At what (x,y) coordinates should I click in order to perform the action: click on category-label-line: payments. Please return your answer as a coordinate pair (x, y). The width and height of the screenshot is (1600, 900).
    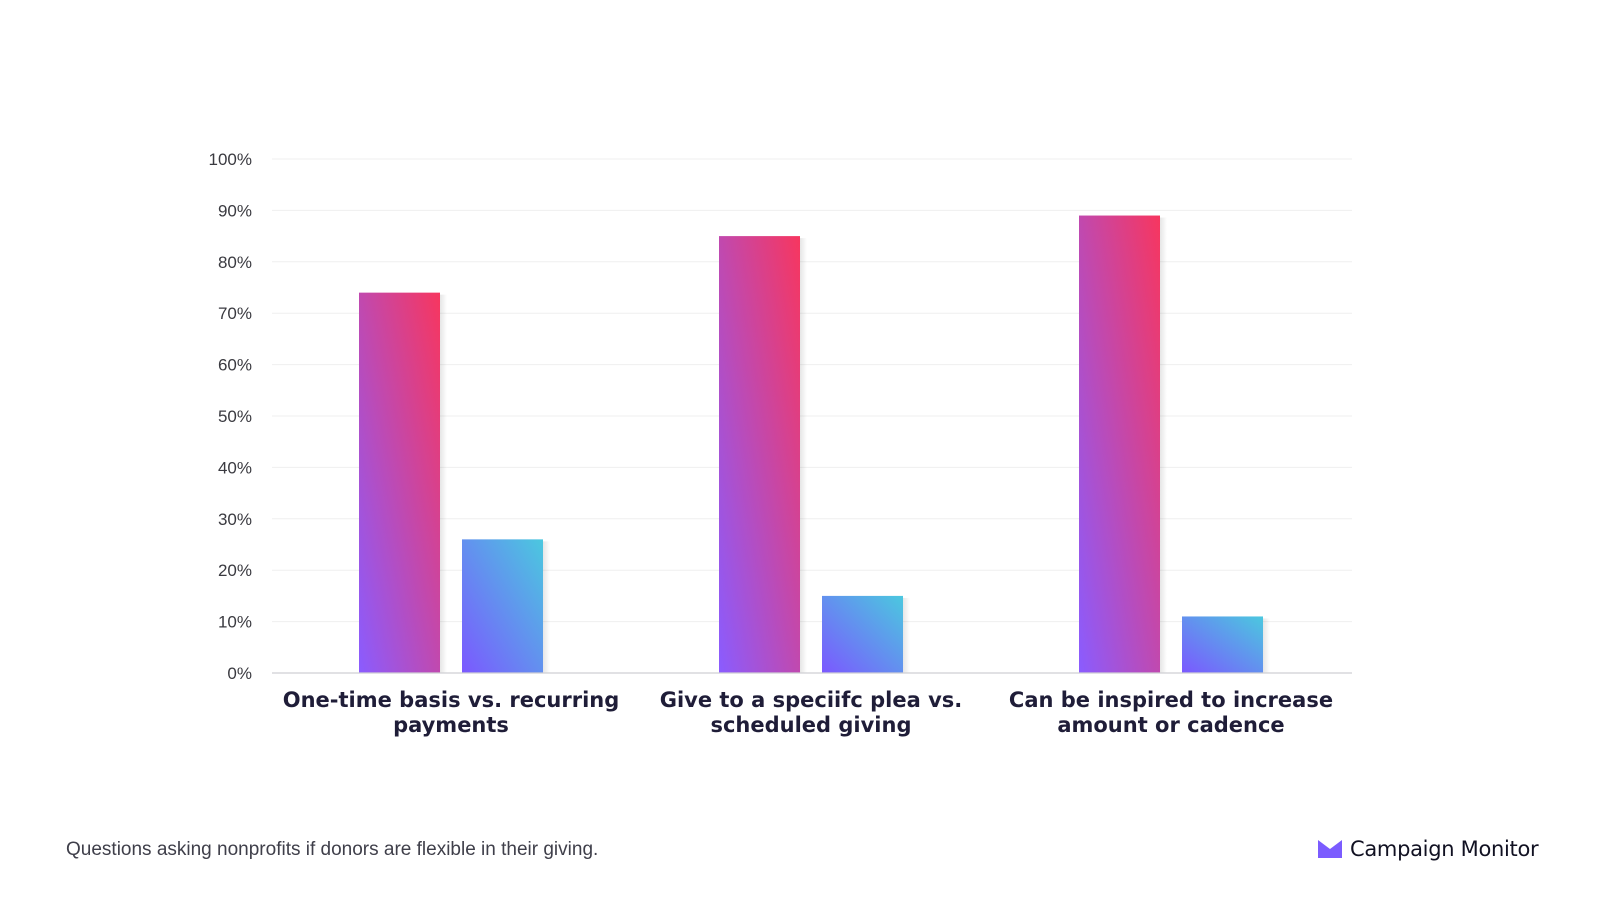
    Looking at the image, I should click on (451, 725).